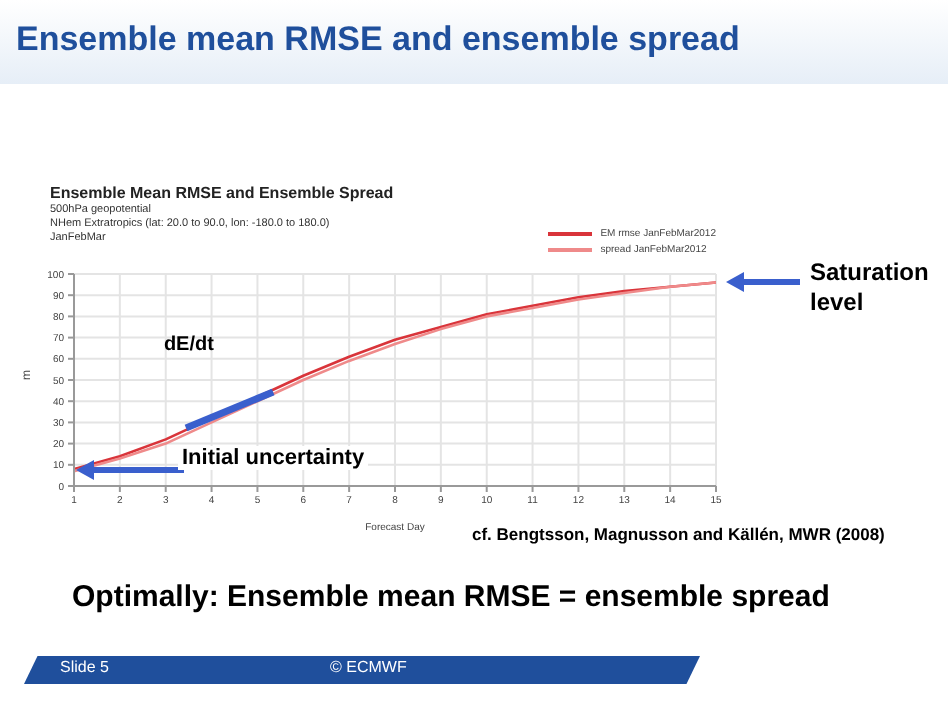  I want to click on text: Slide 5, so click(84, 667).